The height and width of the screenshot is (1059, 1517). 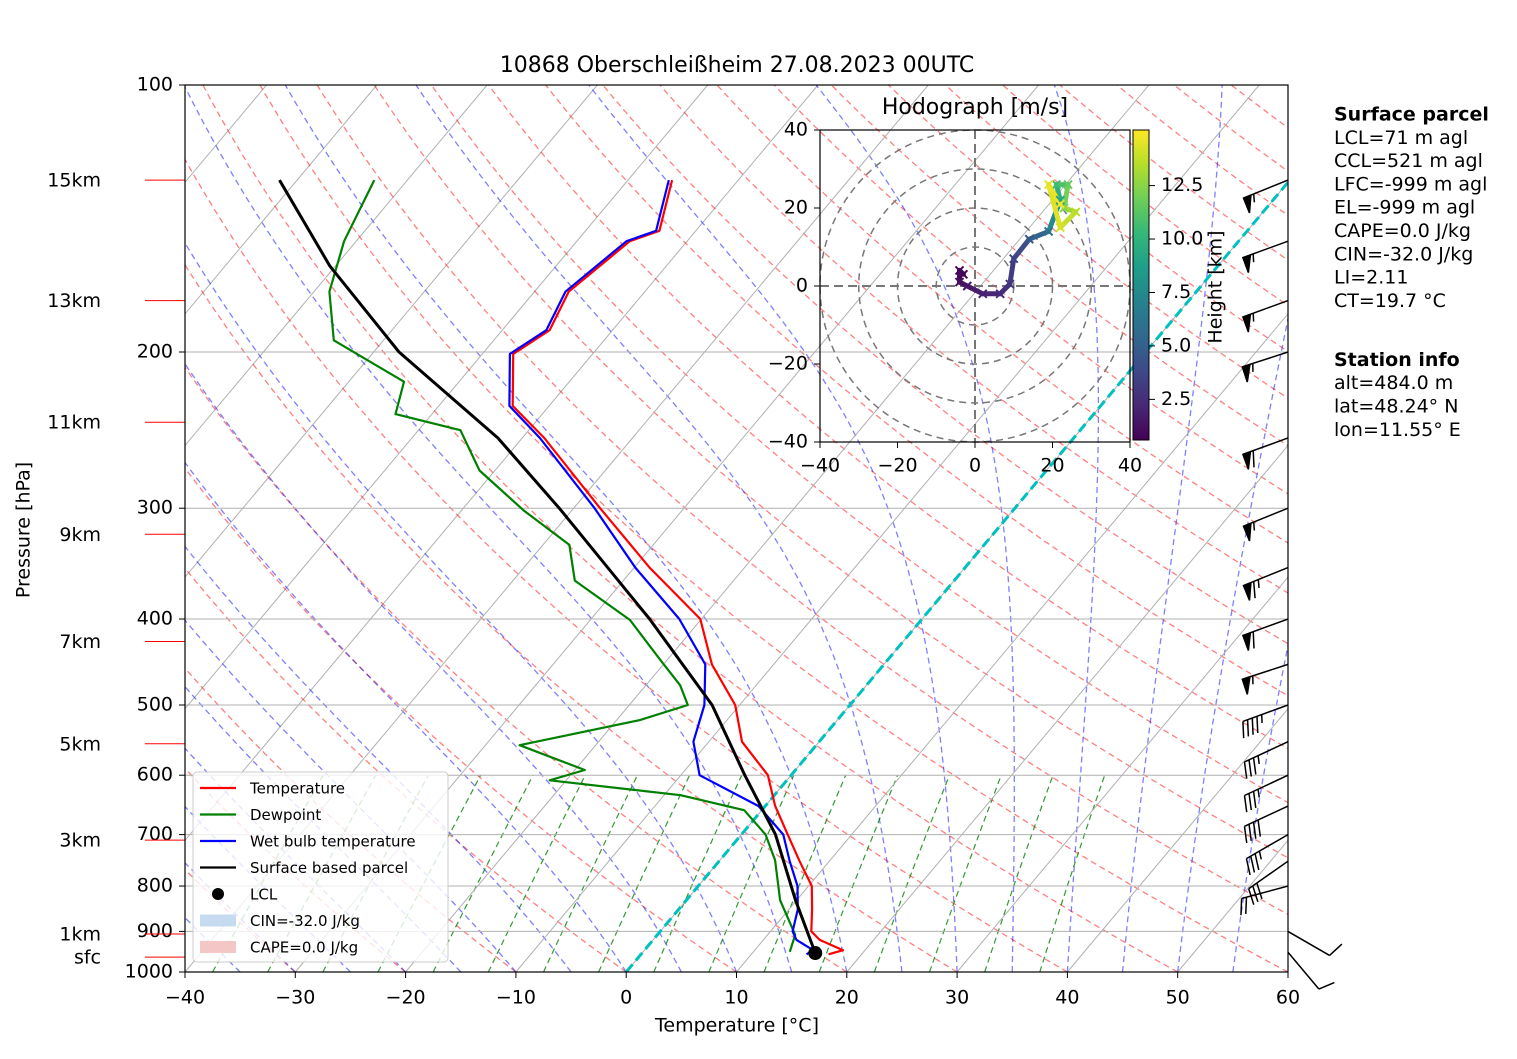 What do you see at coordinates (74, 301) in the screenshot?
I see `height-tick-label: 13km` at bounding box center [74, 301].